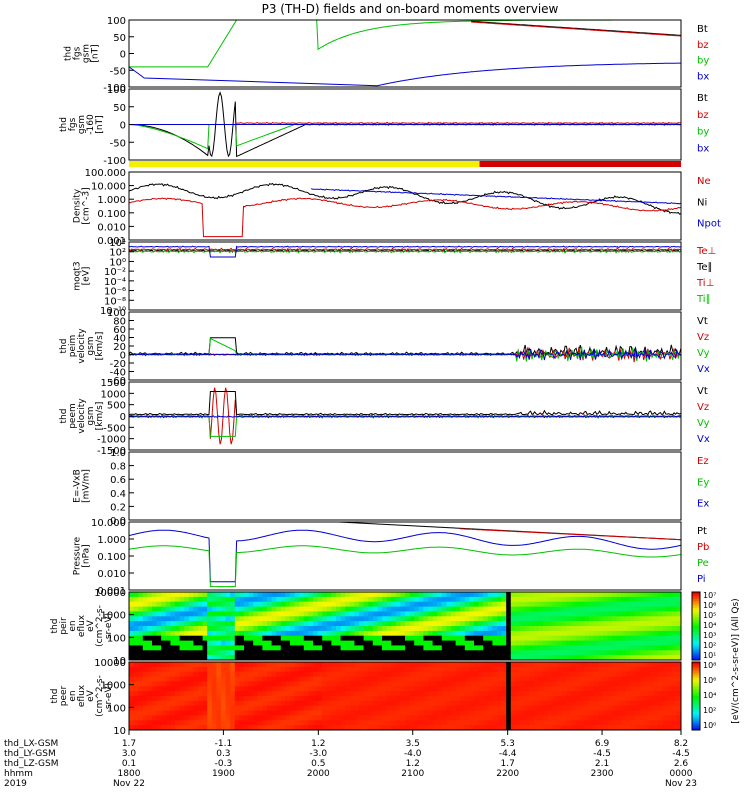 Image resolution: width=750 pixels, height=800 pixels. Describe the element at coordinates (703, 461) in the screenshot. I see `legend-entry: Ez` at that location.